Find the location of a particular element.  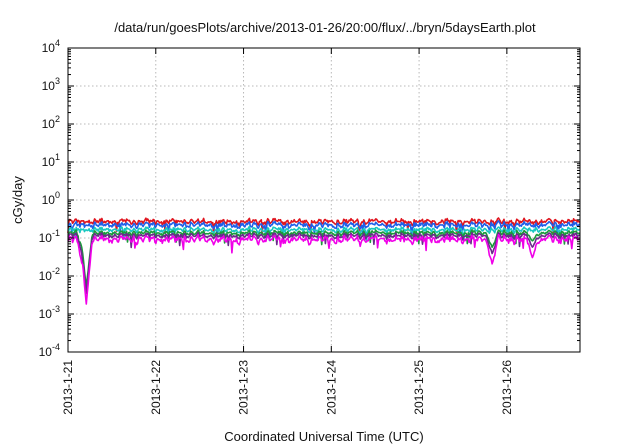

x-tick-label: 2013-1-26 is located at coordinates (507, 387).